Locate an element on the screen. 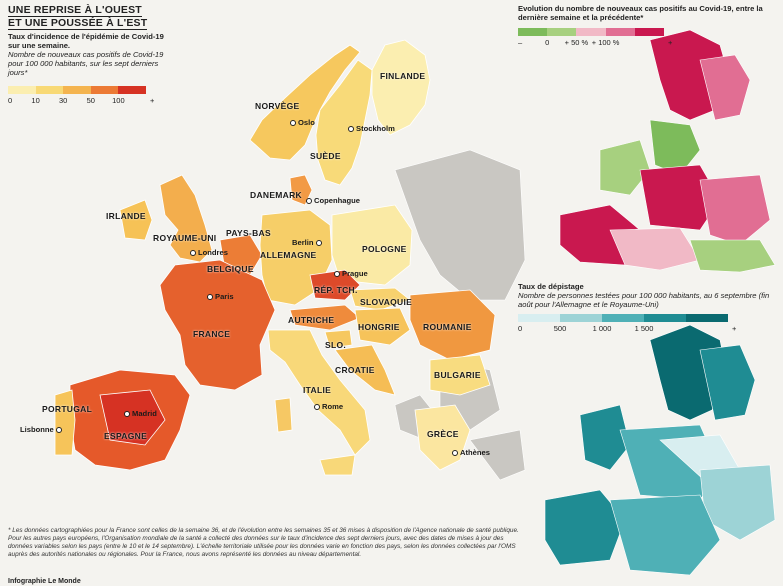 The image size is (783, 586). region-roumanie is located at coordinates (452, 325).